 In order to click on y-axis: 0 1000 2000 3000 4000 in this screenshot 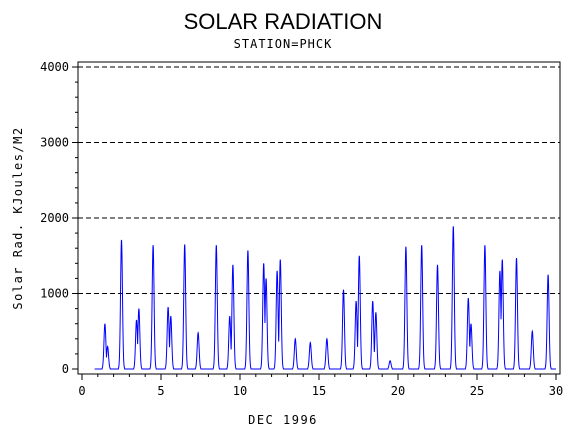, I will do `click(59, 218)`.